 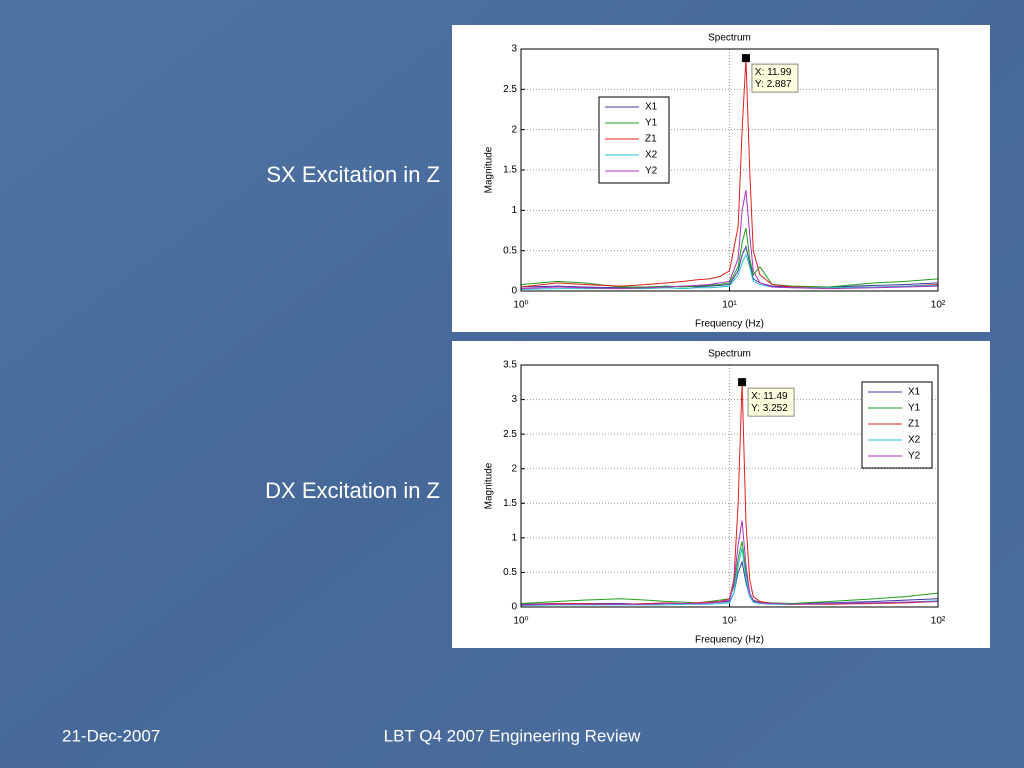 What do you see at coordinates (512, 735) in the screenshot?
I see `footer-title: LBT Q4 2007 Engineering Review` at bounding box center [512, 735].